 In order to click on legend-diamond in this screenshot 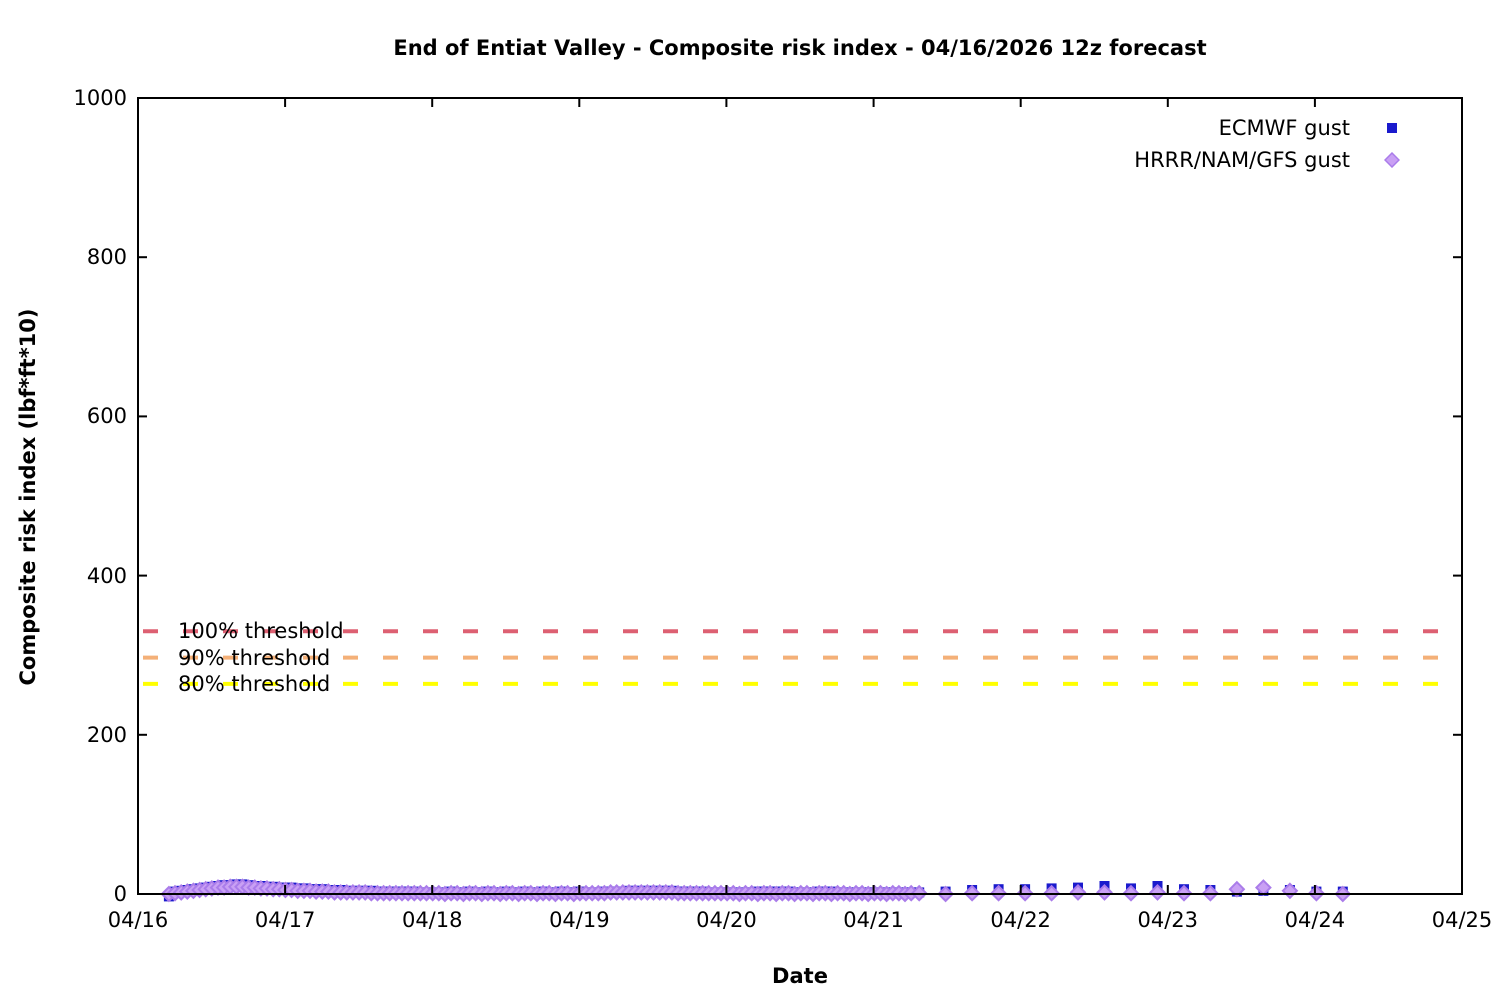, I will do `click(1392, 160)`.